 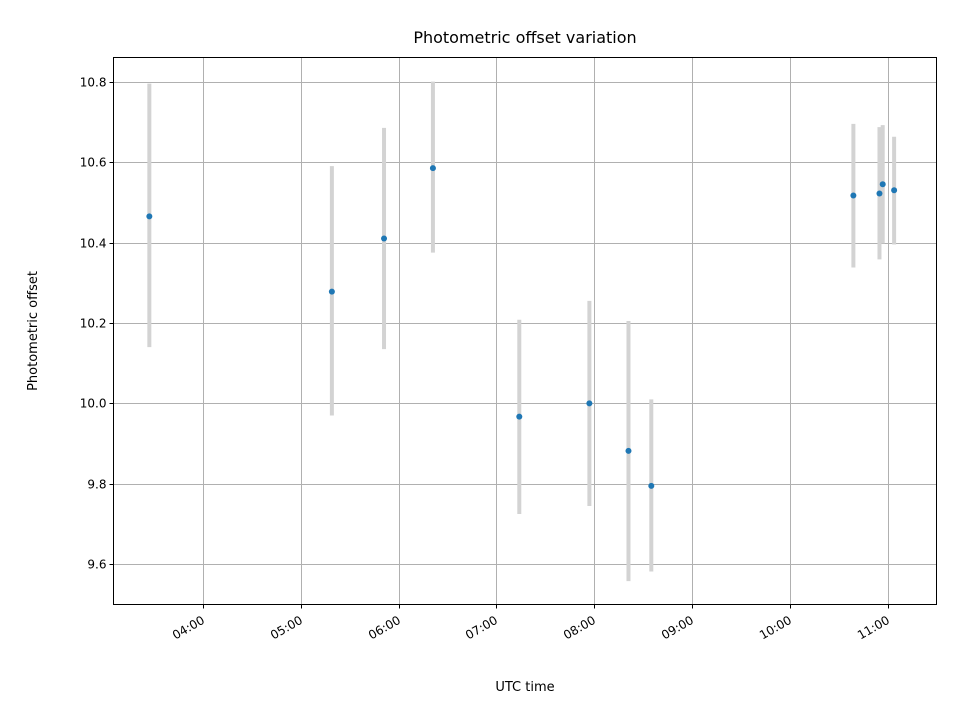 What do you see at coordinates (96, 485) in the screenshot?
I see `y-tick-label: 9.8` at bounding box center [96, 485].